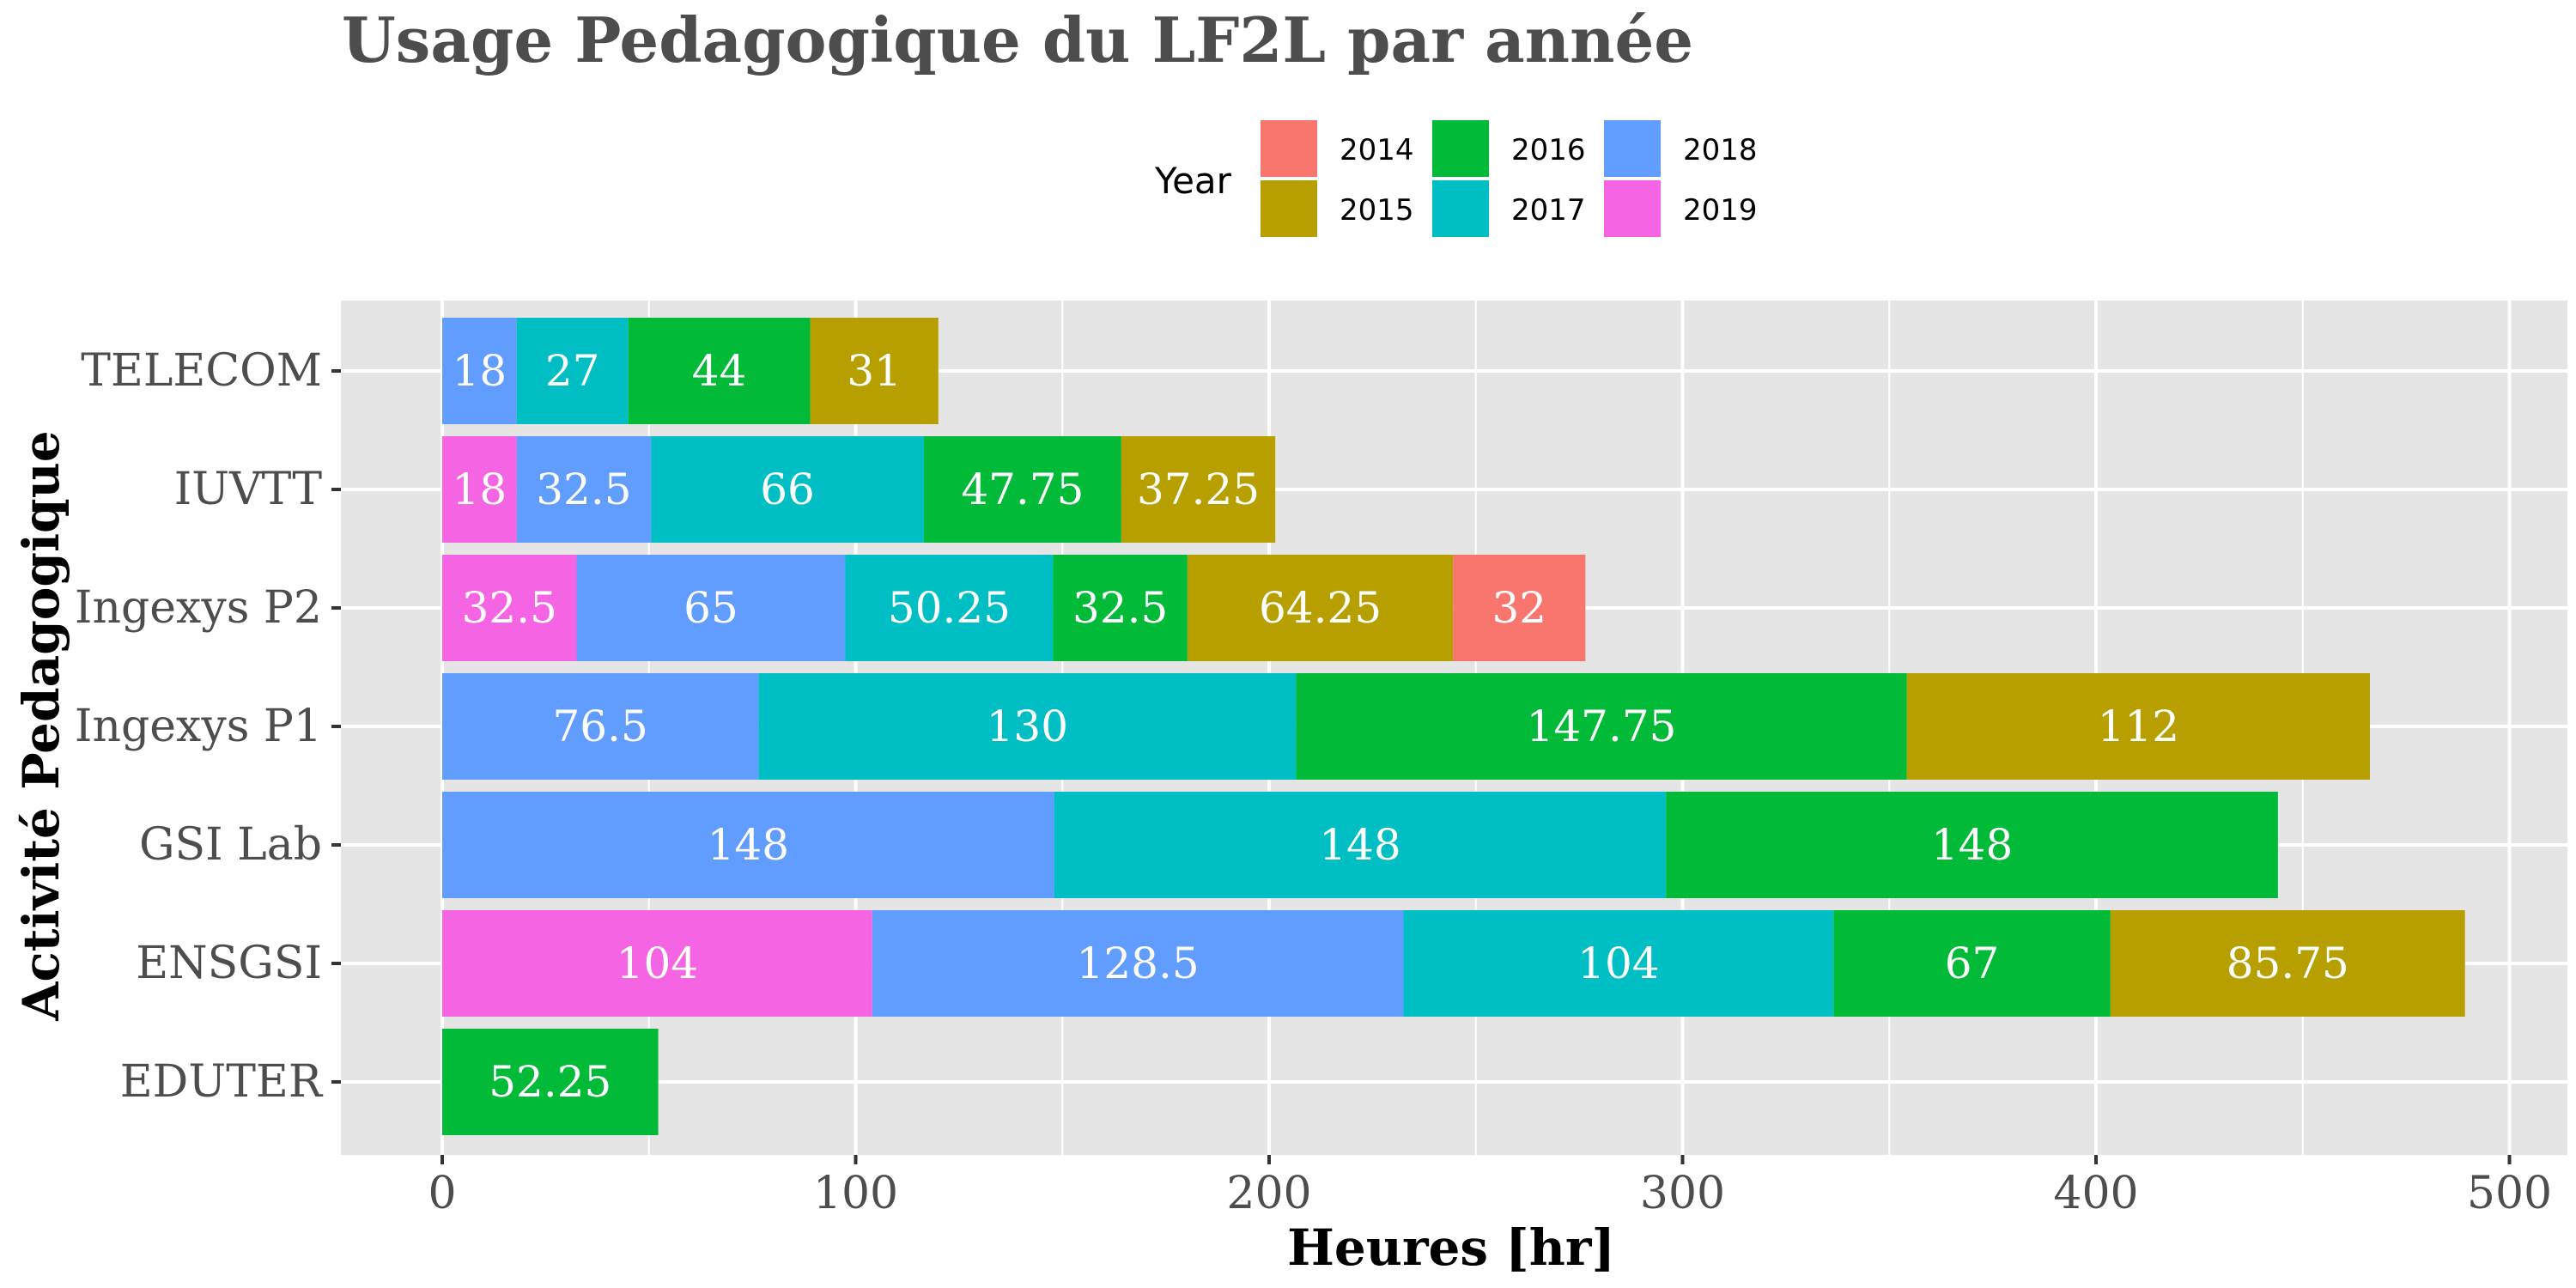 The width and height of the screenshot is (2576, 1288). I want to click on bar-ensgsi-2016, so click(1972, 963).